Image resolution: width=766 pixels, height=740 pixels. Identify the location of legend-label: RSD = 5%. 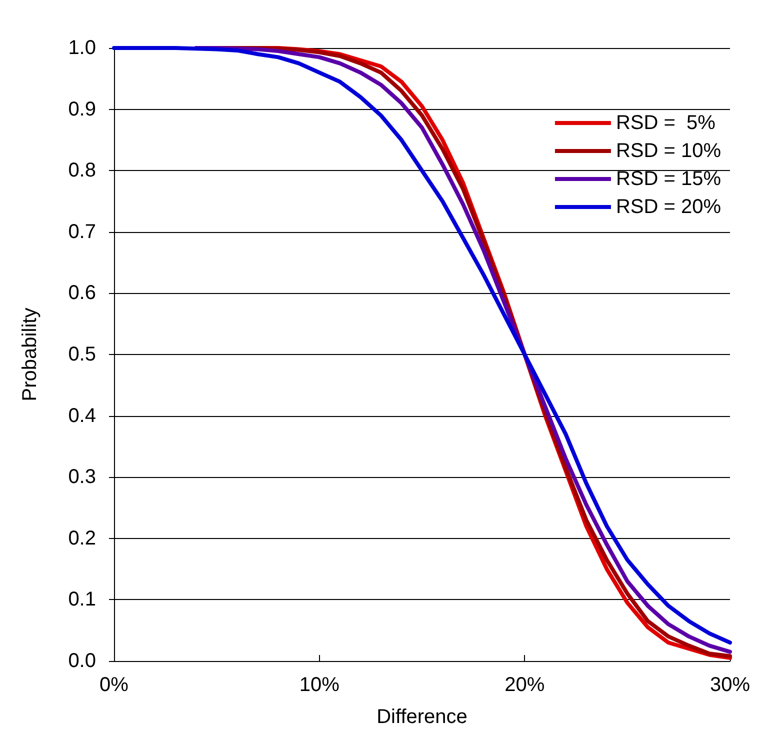
(666, 123).